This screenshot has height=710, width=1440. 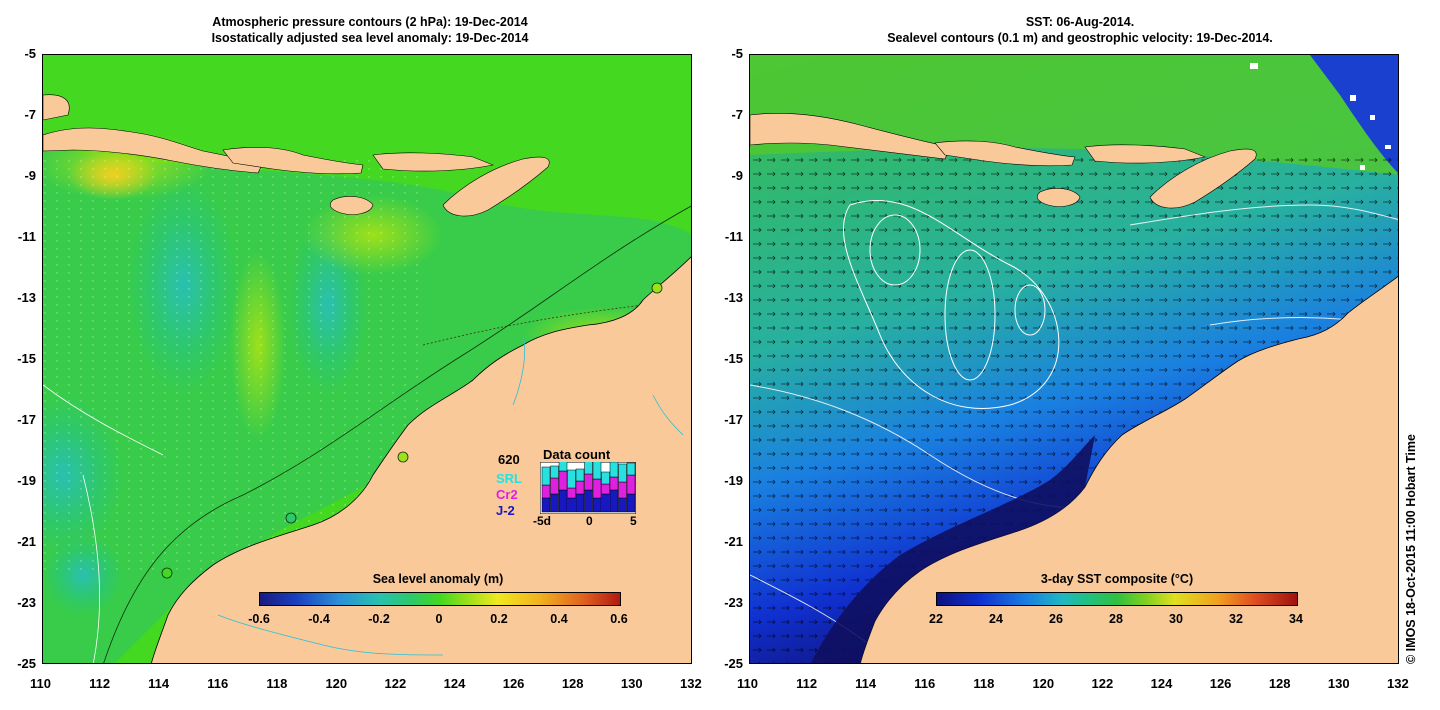 I want to click on left-x-tick-128: 128, so click(x=572, y=683).